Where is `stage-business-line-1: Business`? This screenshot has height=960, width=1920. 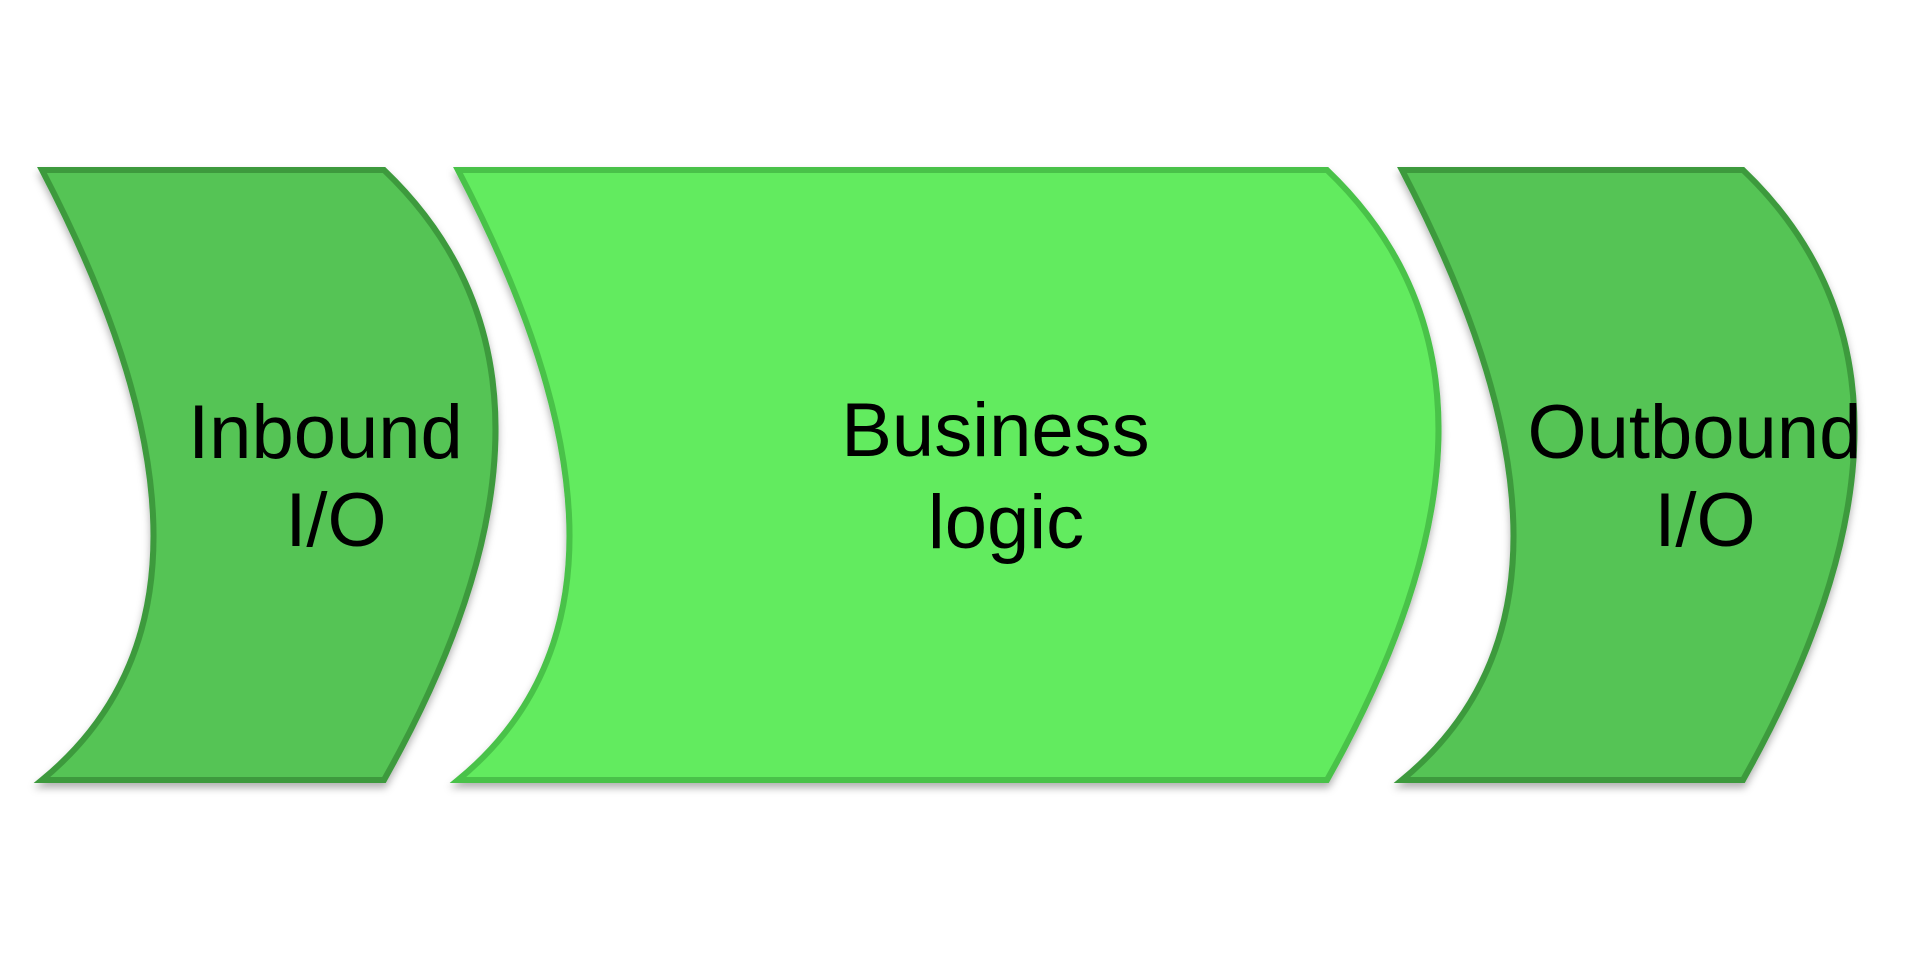
stage-business-line-1: Business is located at coordinates (995, 430).